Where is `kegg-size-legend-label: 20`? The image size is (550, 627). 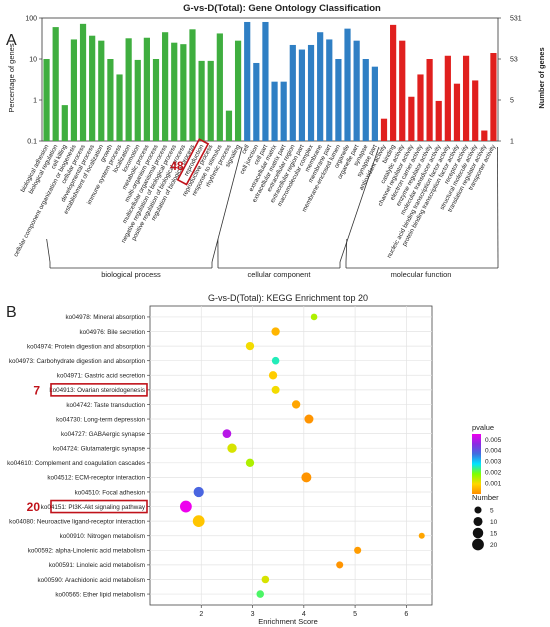 kegg-size-legend-label: 20 is located at coordinates (494, 545).